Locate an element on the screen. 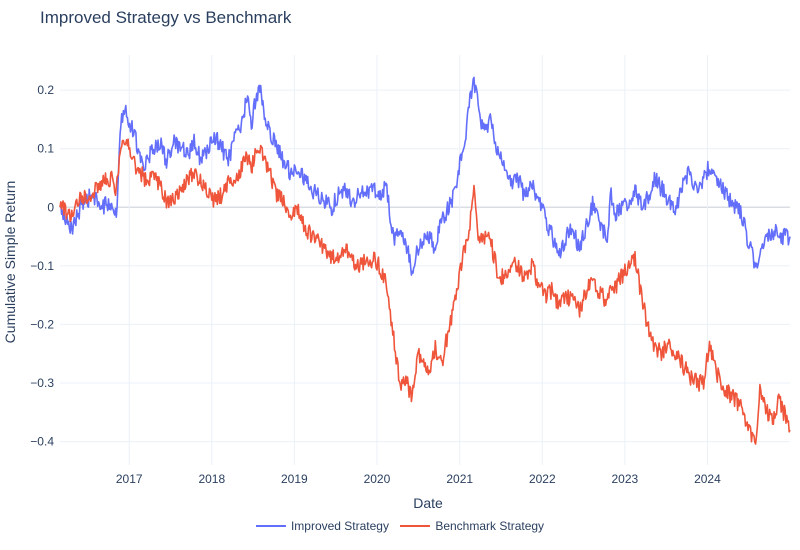 The width and height of the screenshot is (800, 550). x-tick-label: 2024 is located at coordinates (707, 479).